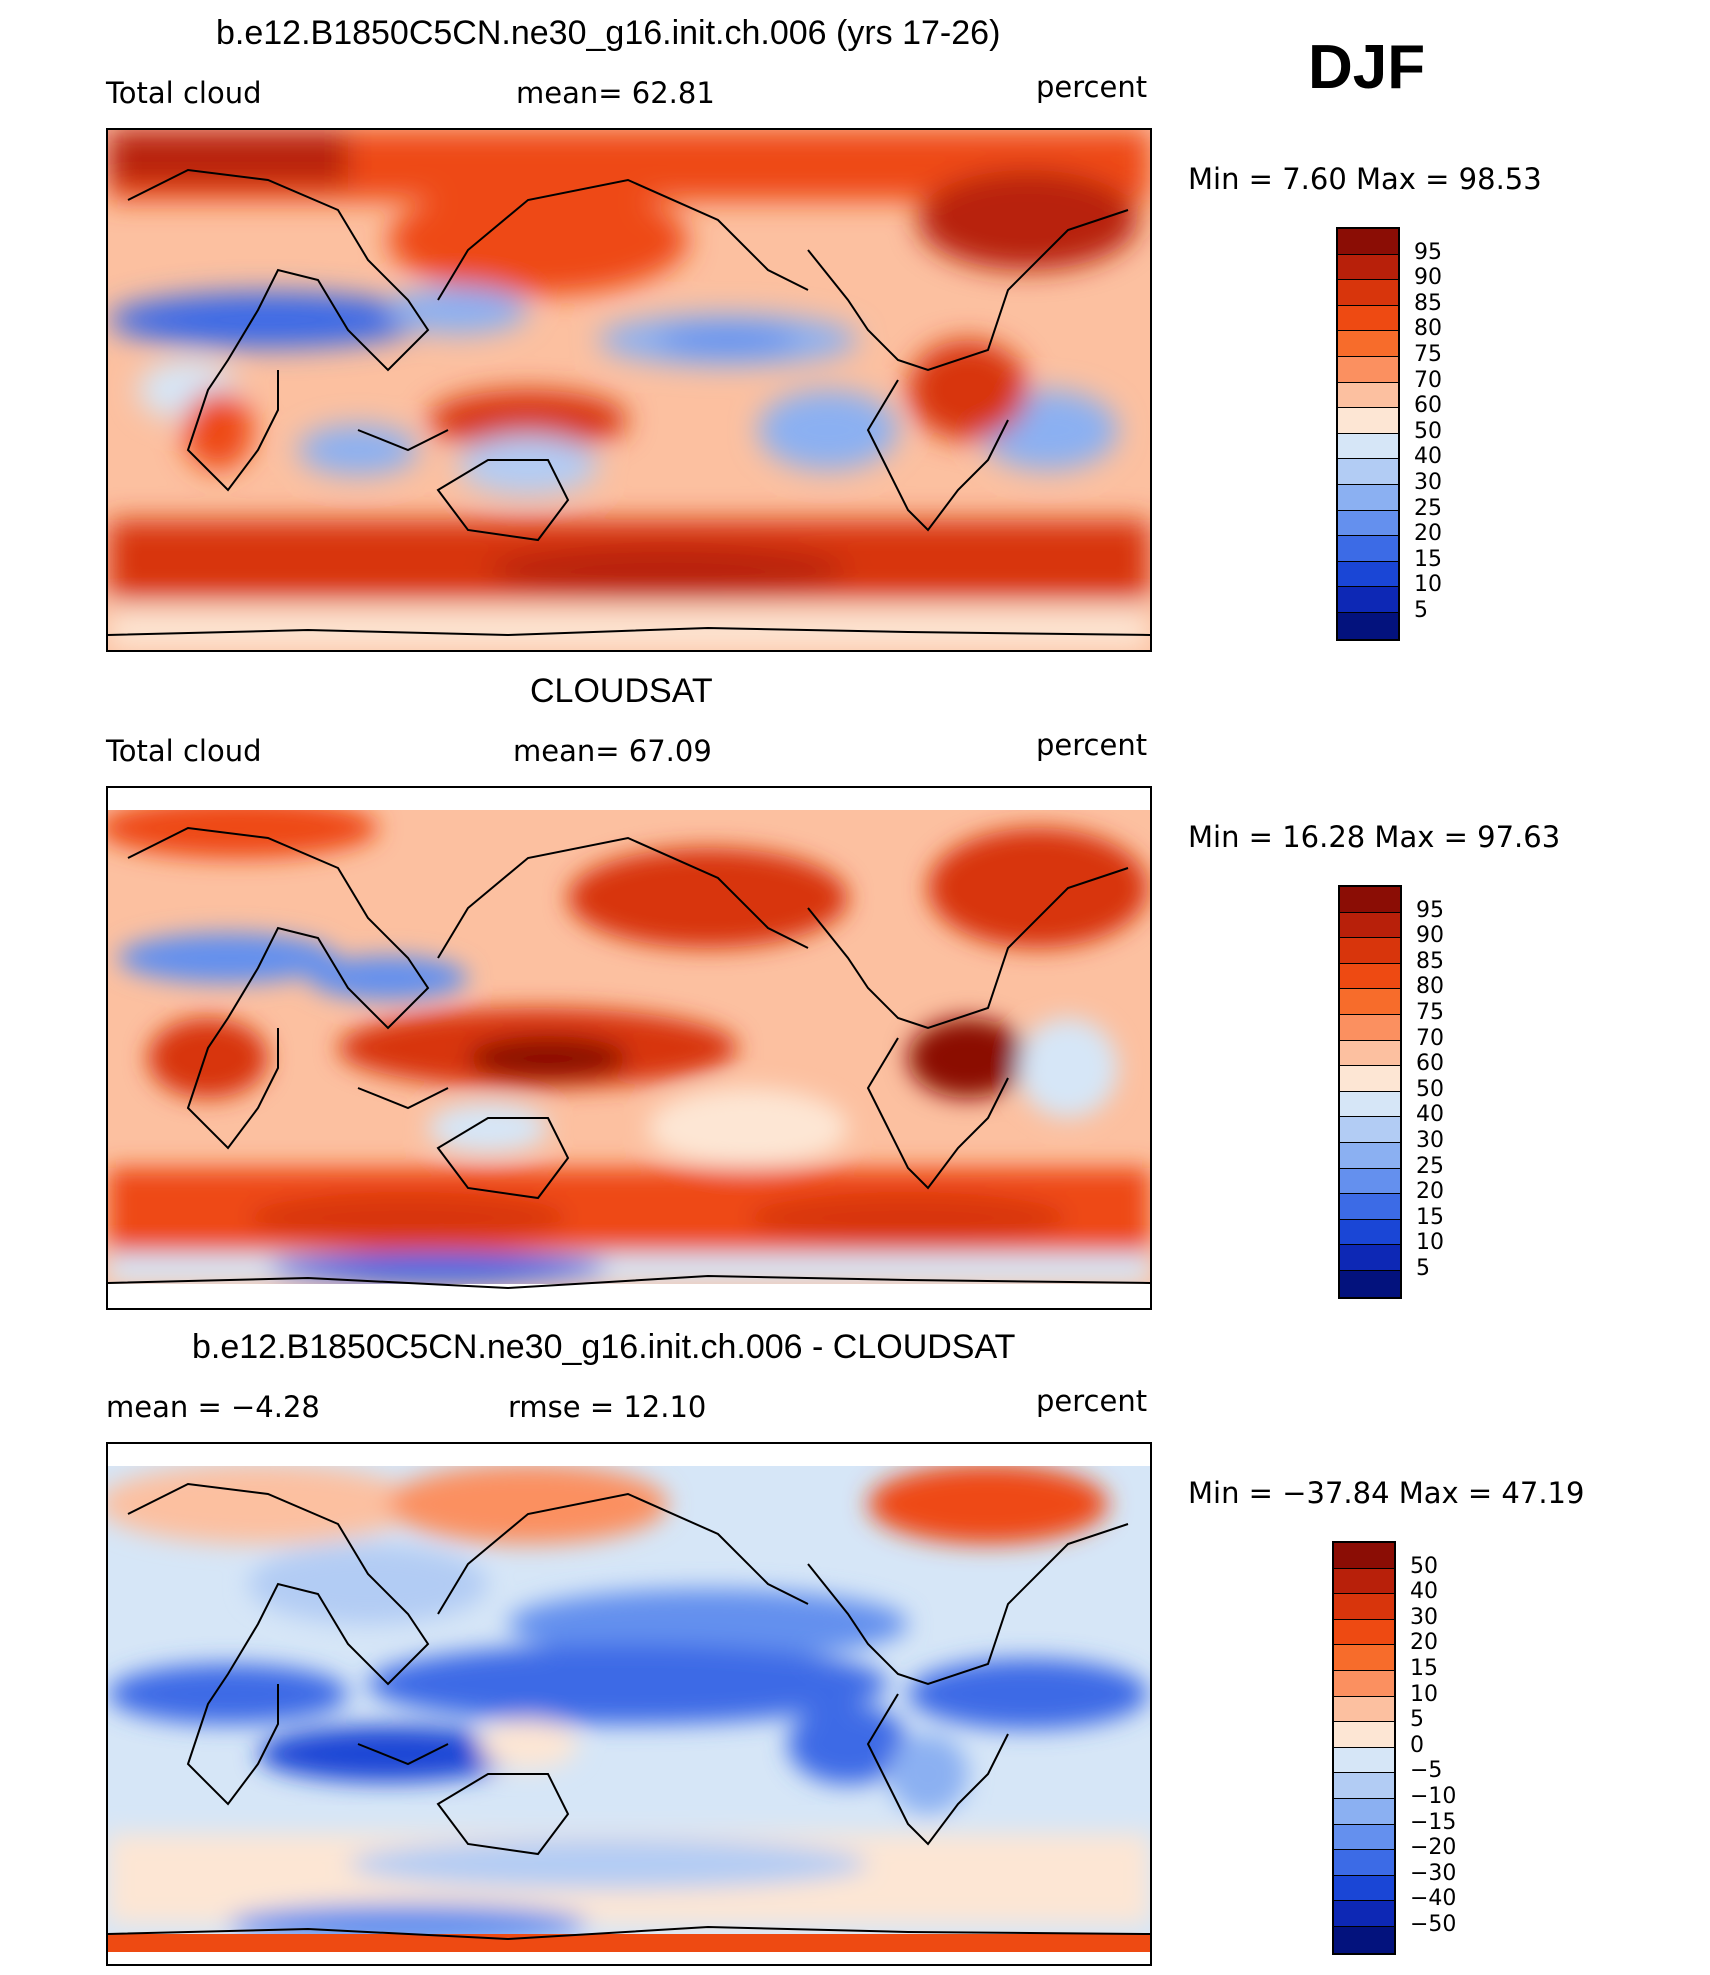  What do you see at coordinates (1092, 745) in the screenshot?
I see `panel-2-units-label: percent` at bounding box center [1092, 745].